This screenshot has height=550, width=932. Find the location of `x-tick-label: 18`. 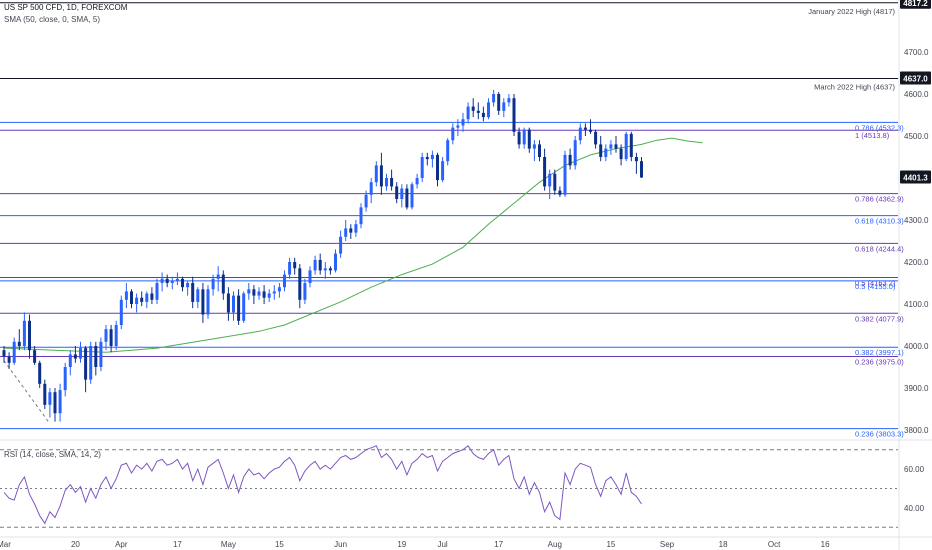

x-tick-label: 18 is located at coordinates (723, 544).